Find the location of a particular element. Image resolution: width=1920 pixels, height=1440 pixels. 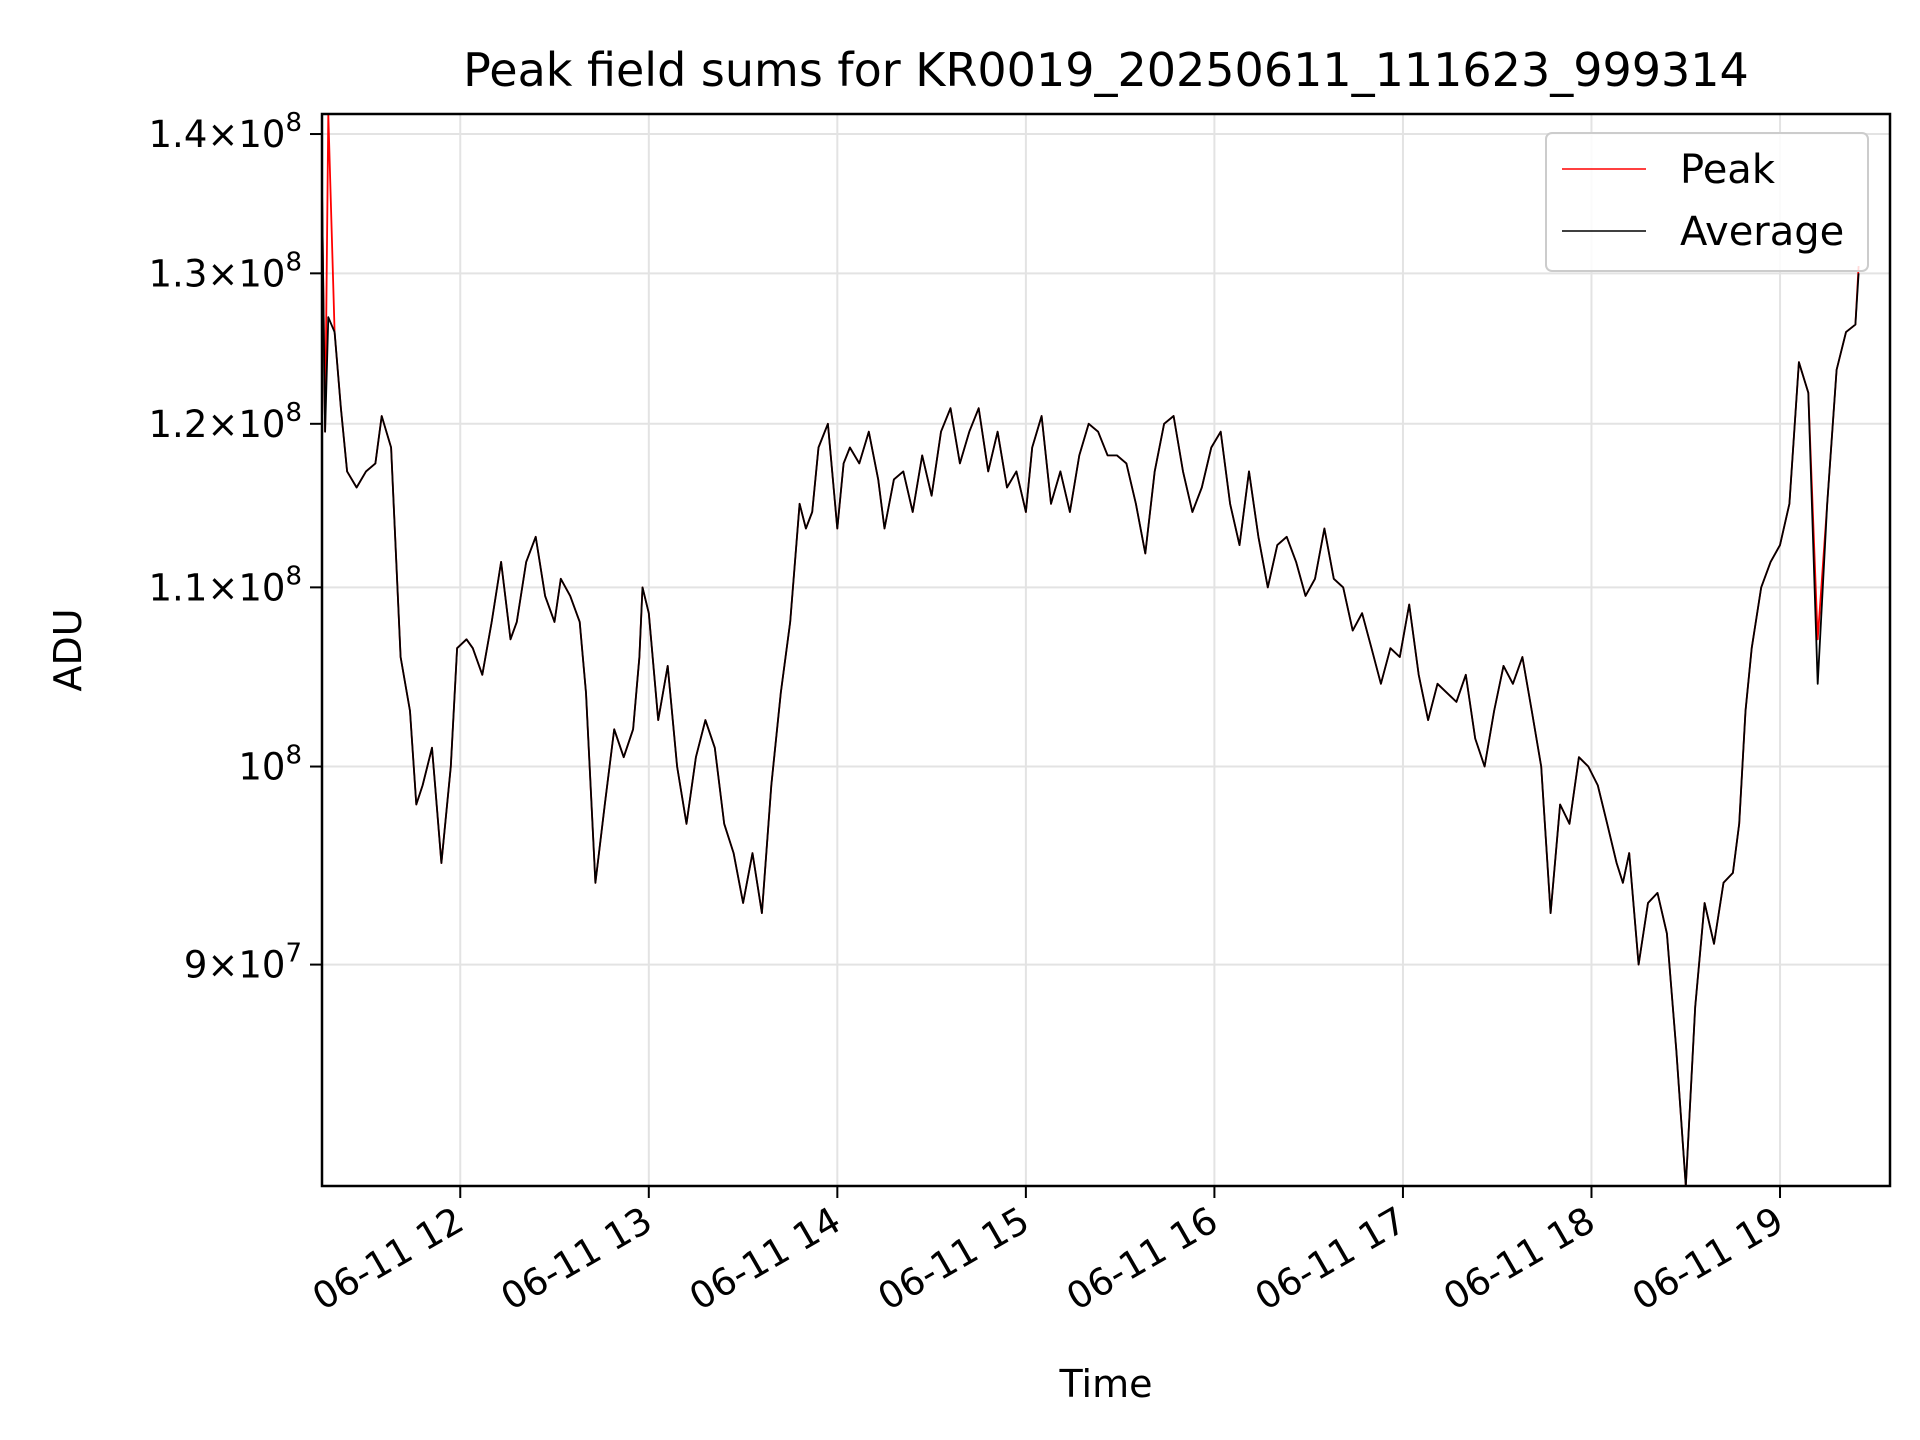

y-axis: 9×107 108 1.1×108 1.2×108 1.3×108 1.4×108 is located at coordinates (235, 547).